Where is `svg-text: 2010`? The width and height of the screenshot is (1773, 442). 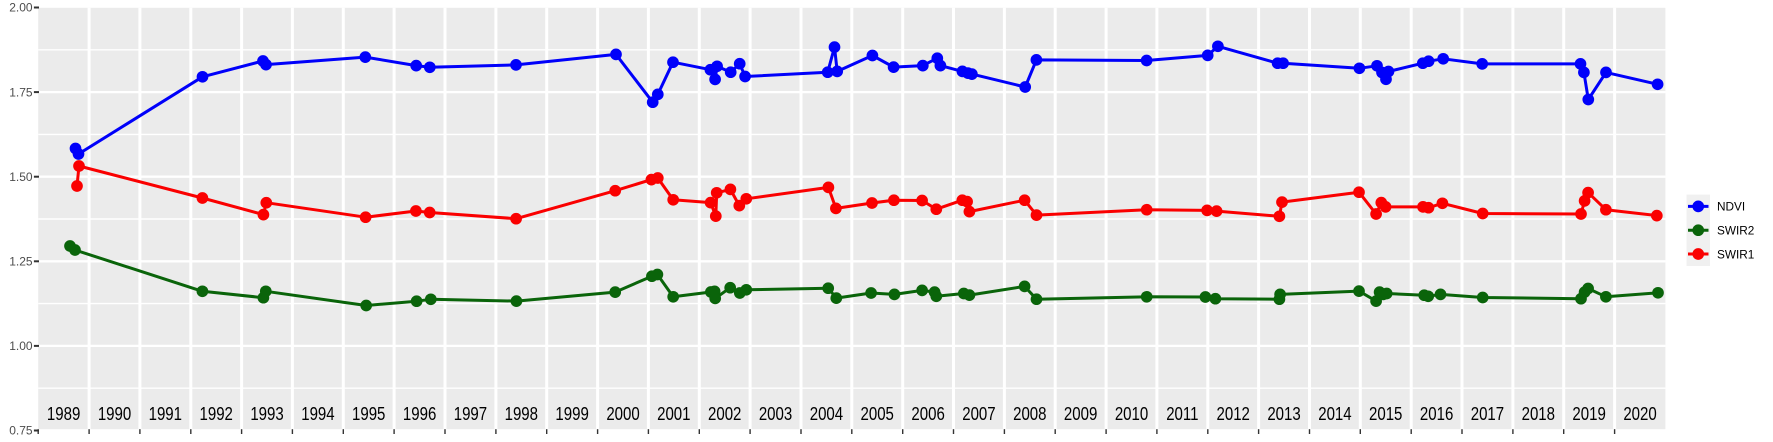
svg-text: 2010 is located at coordinates (1131, 414).